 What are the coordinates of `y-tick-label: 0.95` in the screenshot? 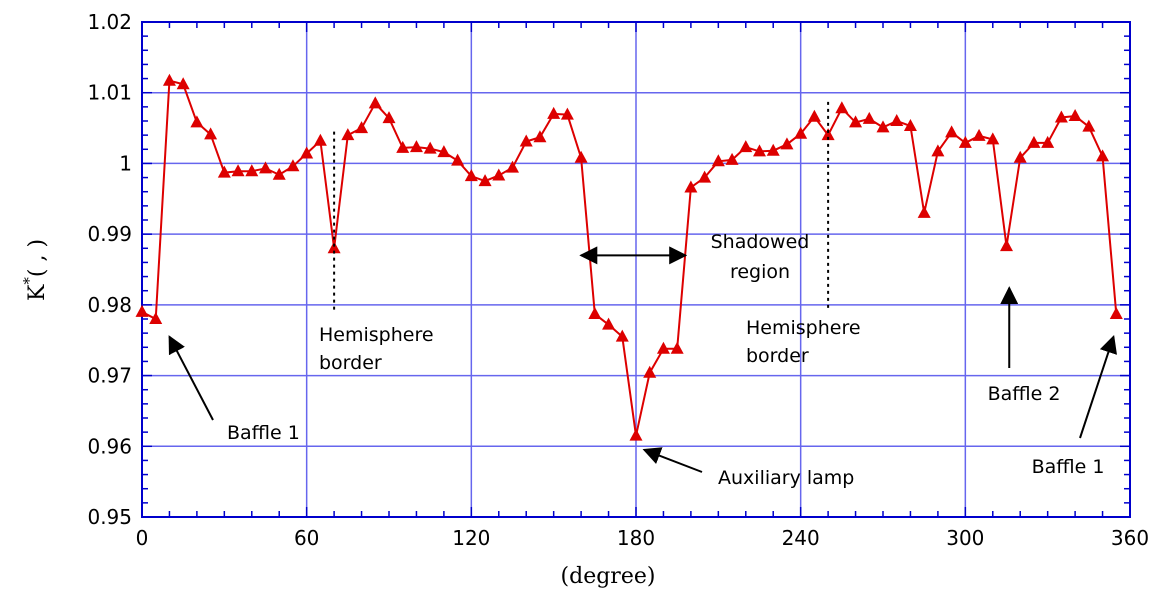 It's located at (109, 517).